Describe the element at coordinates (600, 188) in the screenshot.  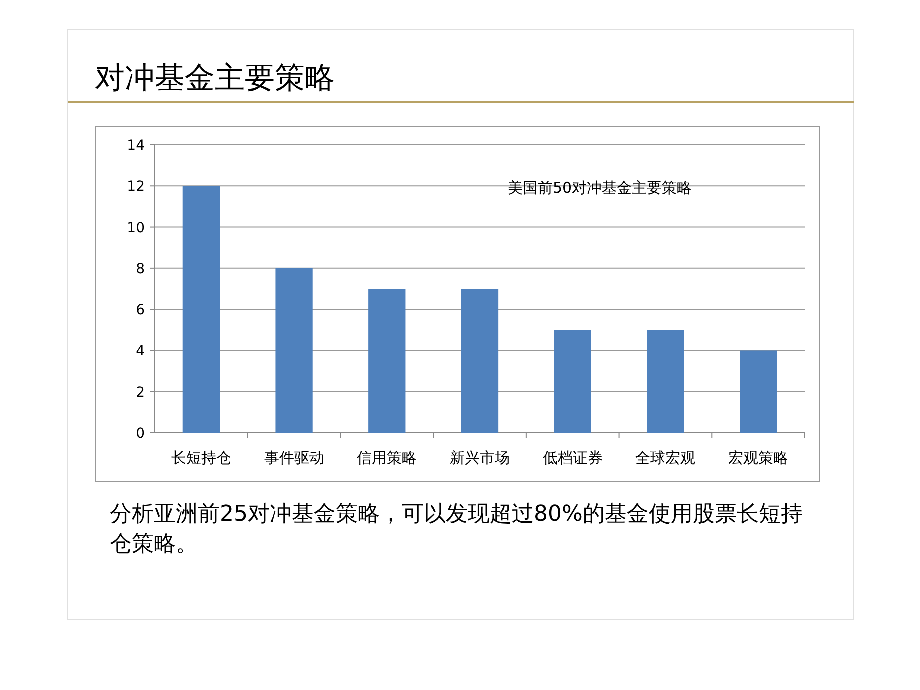
I see `text: 美国前50对冲基金主要策略` at that location.